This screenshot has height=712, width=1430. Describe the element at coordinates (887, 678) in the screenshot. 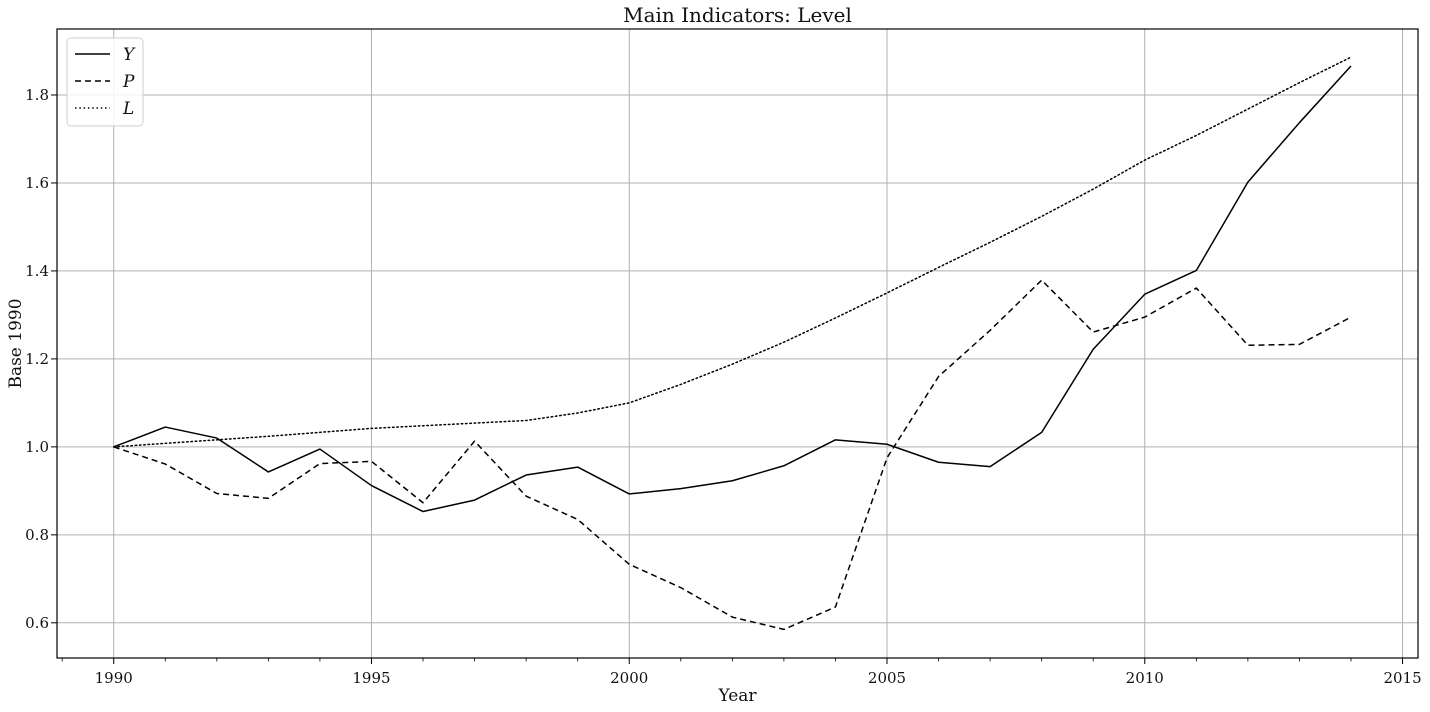

I see `x-tick-label: 2005` at that location.